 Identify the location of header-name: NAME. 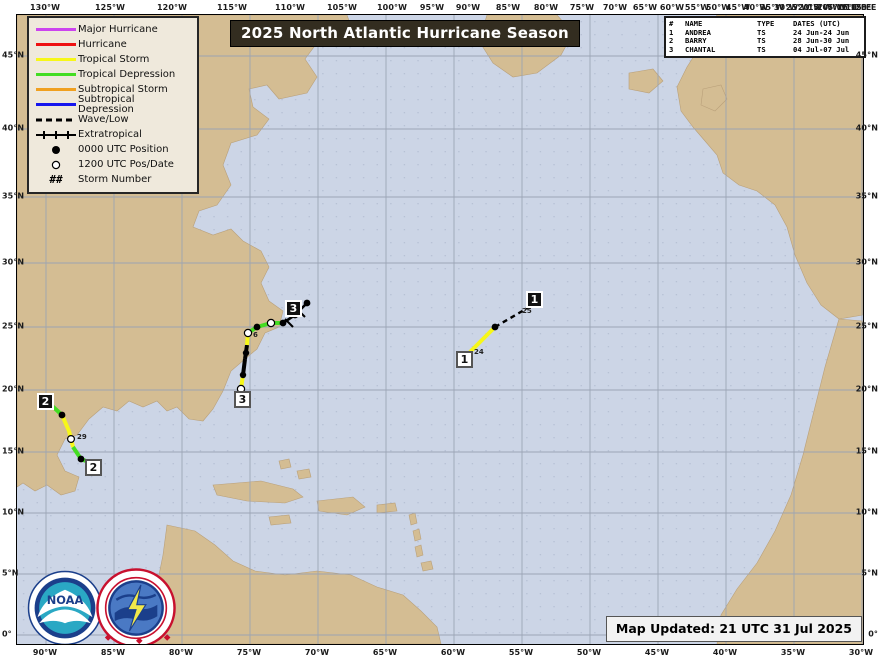
(694, 23).